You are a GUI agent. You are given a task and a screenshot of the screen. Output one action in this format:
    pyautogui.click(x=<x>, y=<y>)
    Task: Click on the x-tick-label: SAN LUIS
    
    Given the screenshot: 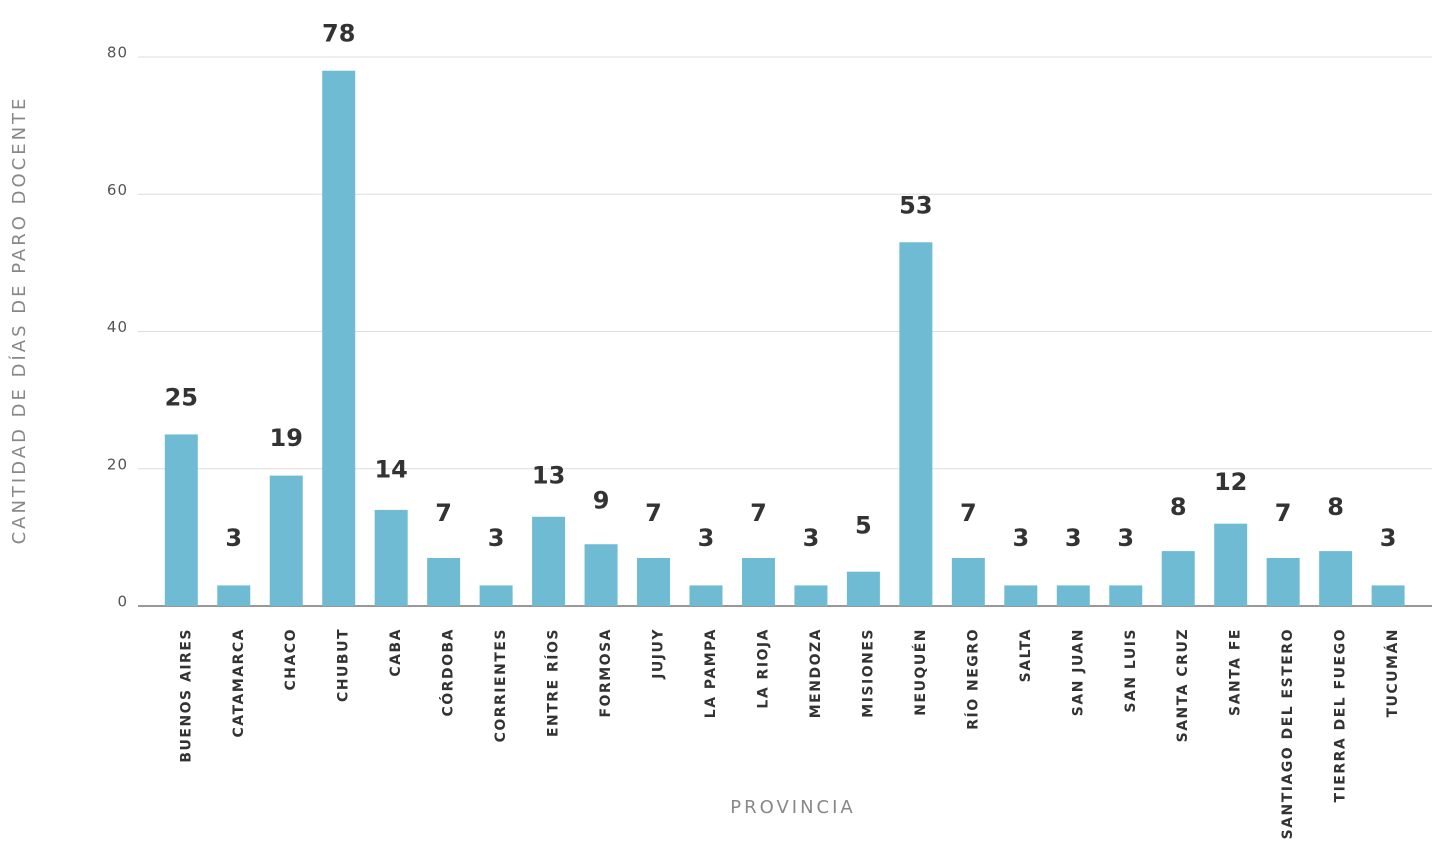 What is the action you would take?
    pyautogui.click(x=1131, y=670)
    